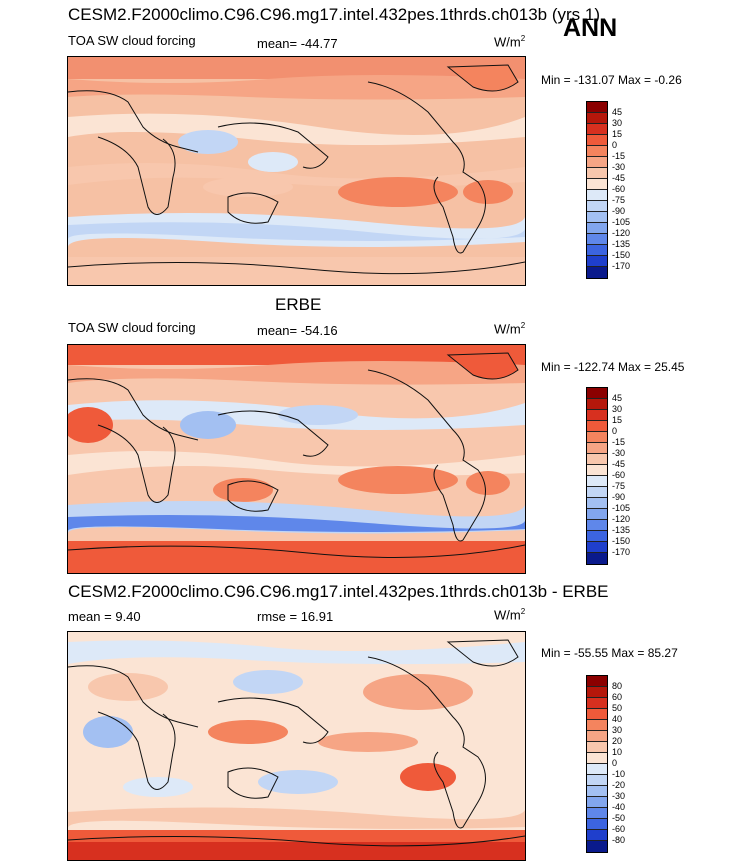 The width and height of the screenshot is (732, 865). What do you see at coordinates (617, 420) in the screenshot?
I see `panel2-colorbar-label: 15` at bounding box center [617, 420].